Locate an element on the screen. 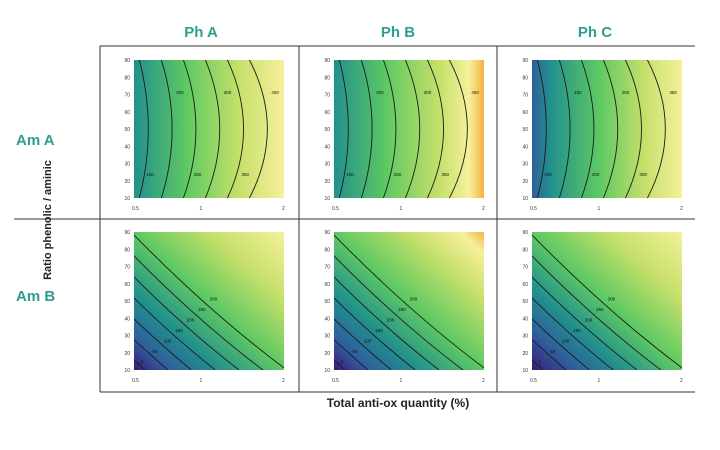  heatmap-fill is located at coordinates (409, 129).